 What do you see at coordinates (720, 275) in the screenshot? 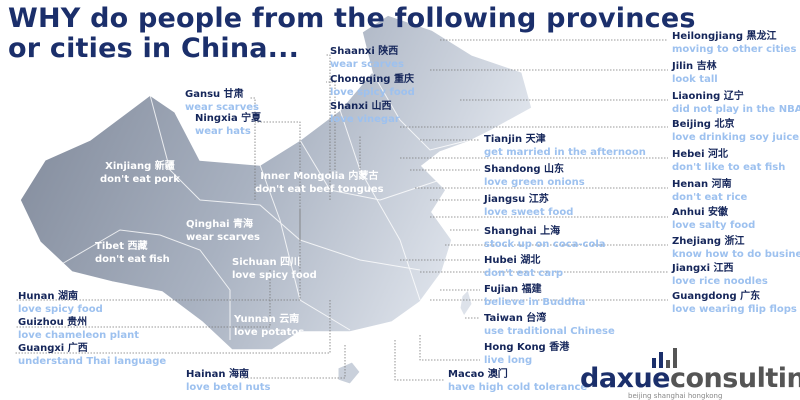
I see `province-label-jiangxi: Jiangxi 江西 love rice noodles` at bounding box center [720, 275].